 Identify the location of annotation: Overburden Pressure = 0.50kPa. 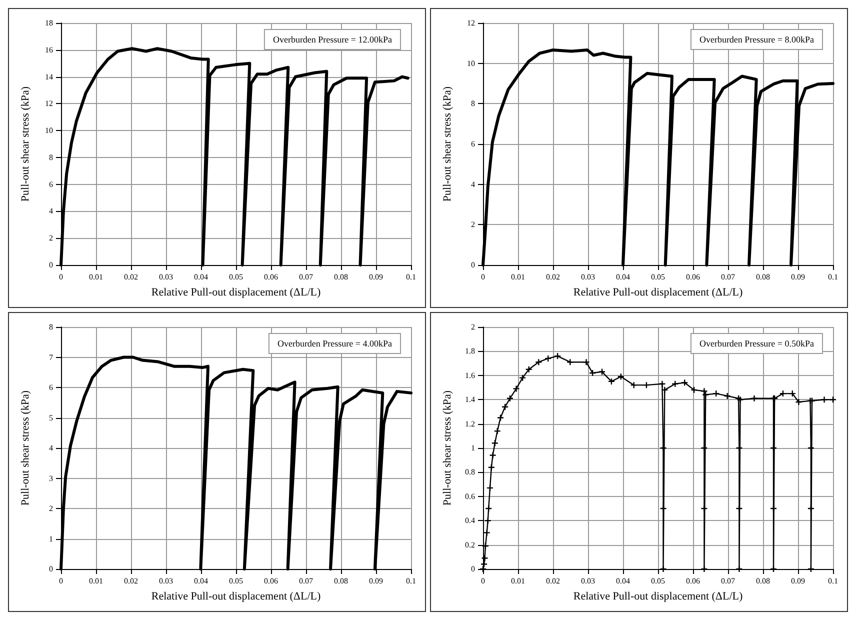
(756, 343).